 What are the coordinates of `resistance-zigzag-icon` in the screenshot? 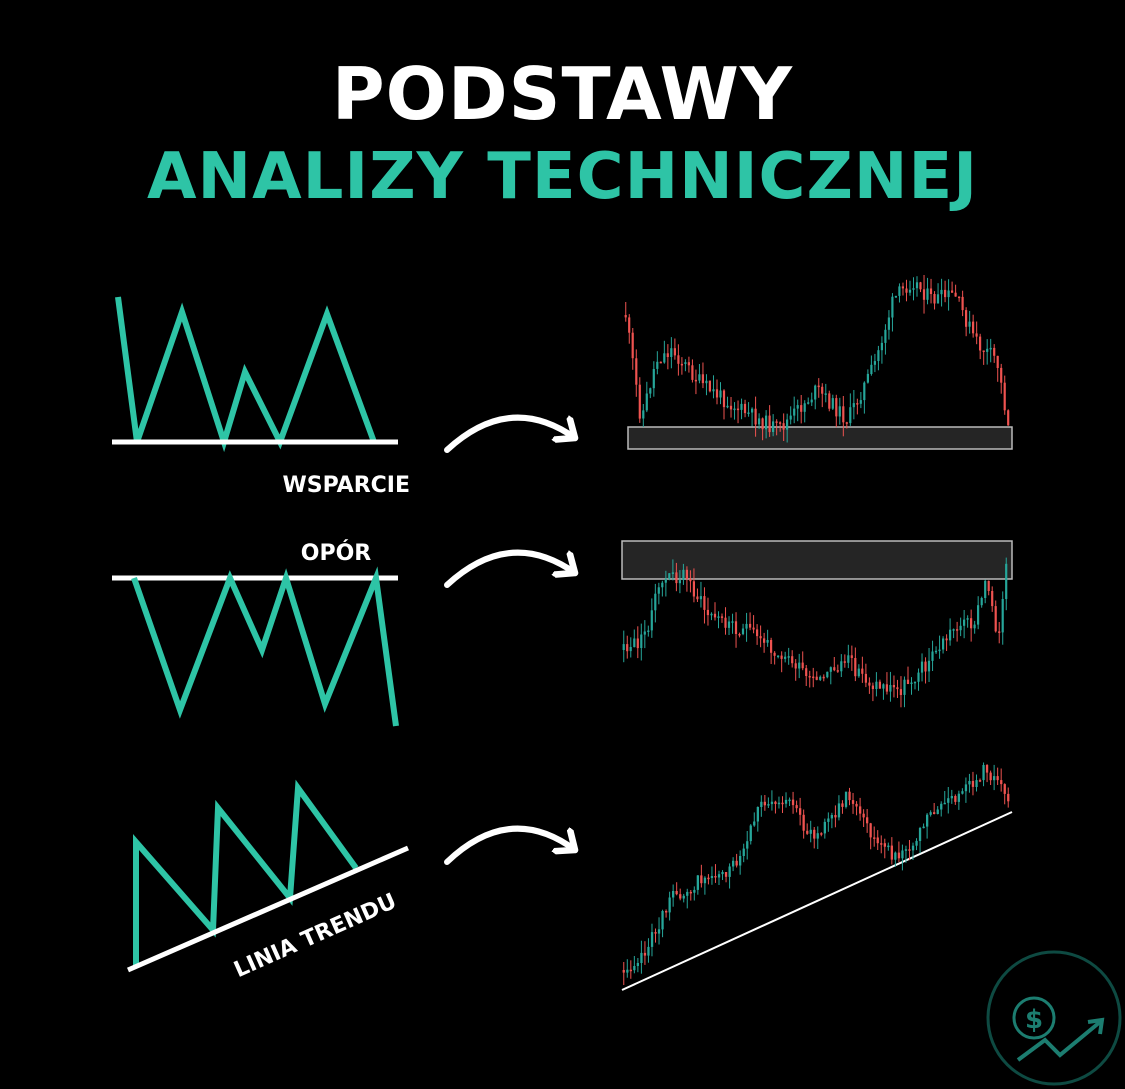 It's located at (265, 646).